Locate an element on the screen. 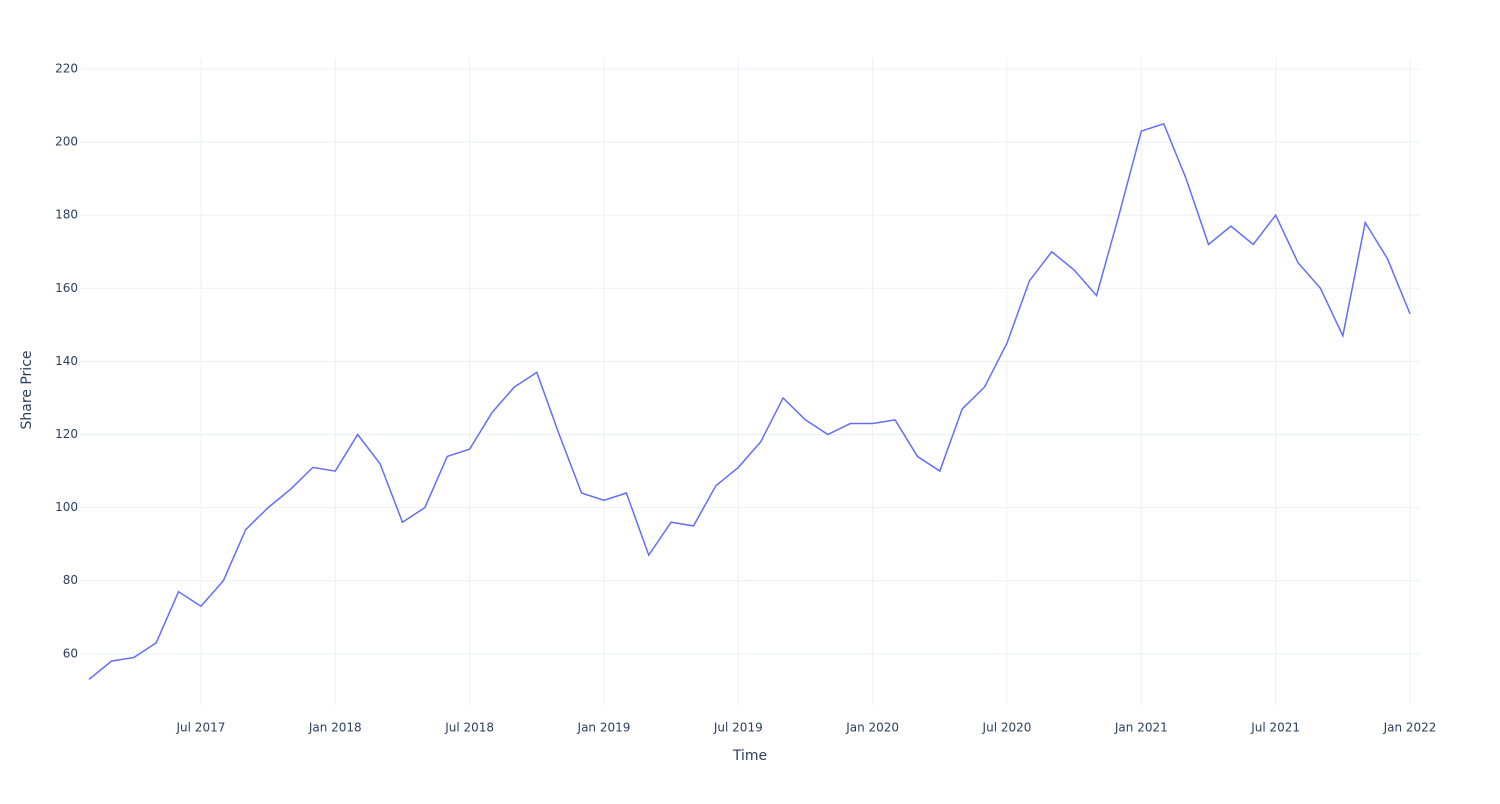 The image size is (1500, 804). y-tick-label: 200 is located at coordinates (66, 142).